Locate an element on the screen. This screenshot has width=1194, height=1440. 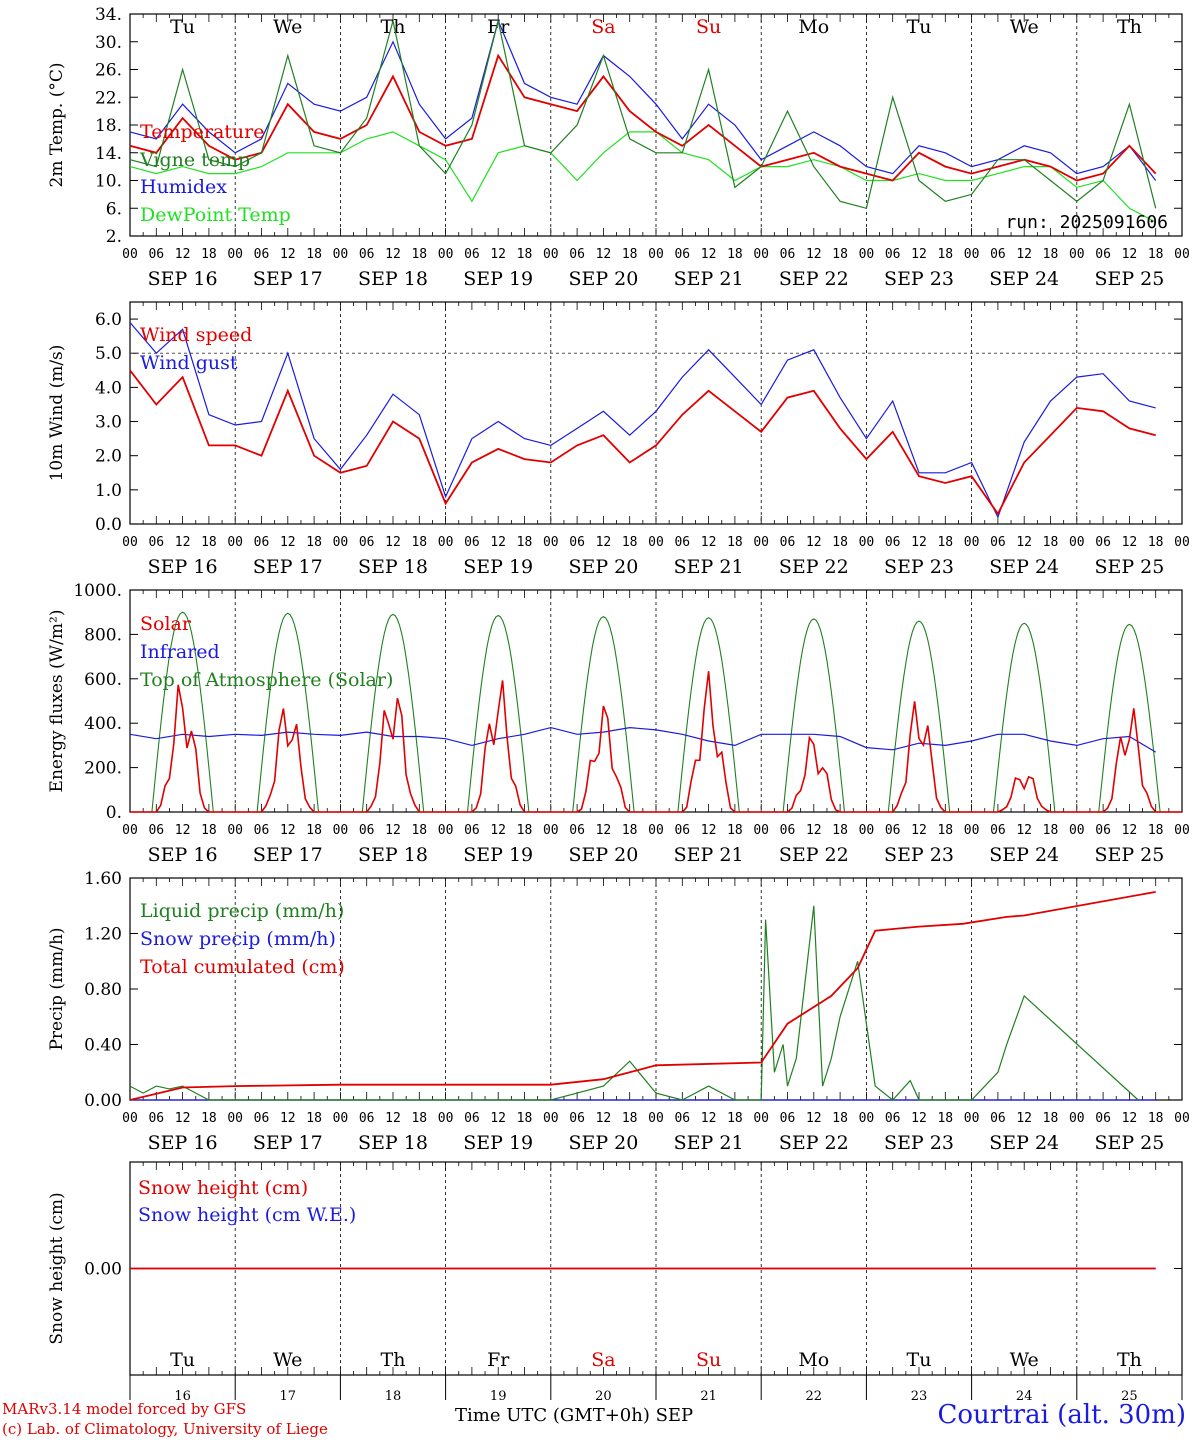
model-credit: MARv3.14 model forced by GFS is located at coordinates (124, 1409).